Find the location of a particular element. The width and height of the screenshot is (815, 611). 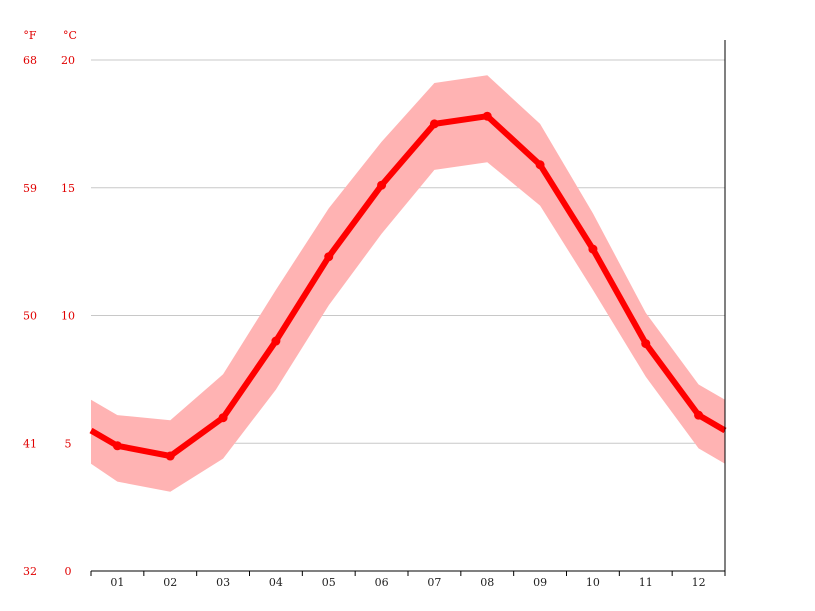

x-tick-label-05: 05 is located at coordinates (329, 582).